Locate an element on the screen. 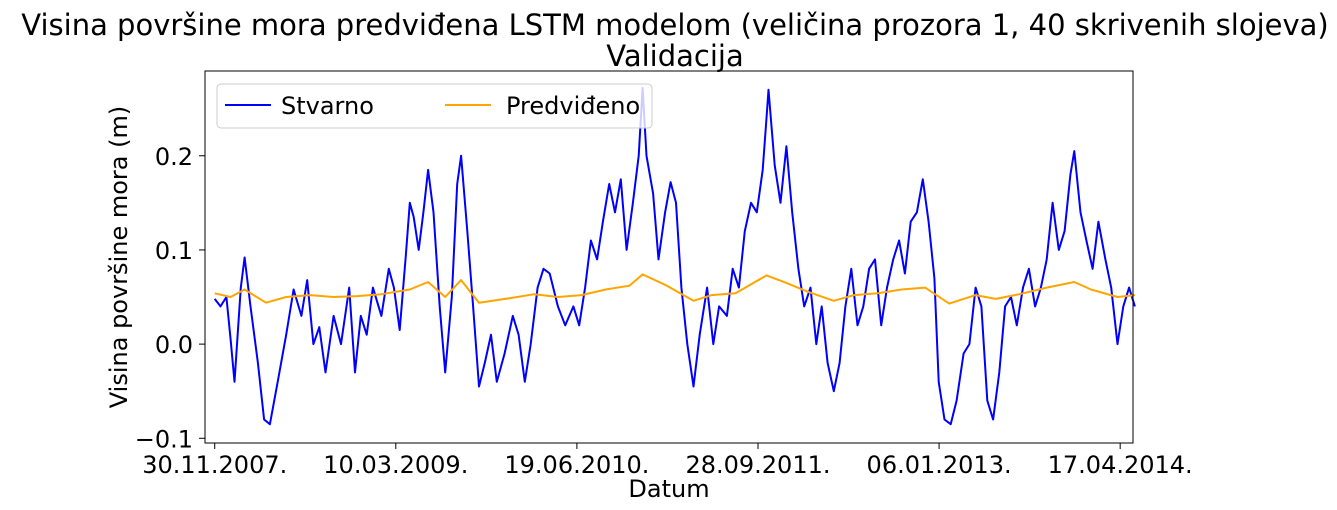 This screenshot has height=510, width=1337. legend-box is located at coordinates (434, 106).